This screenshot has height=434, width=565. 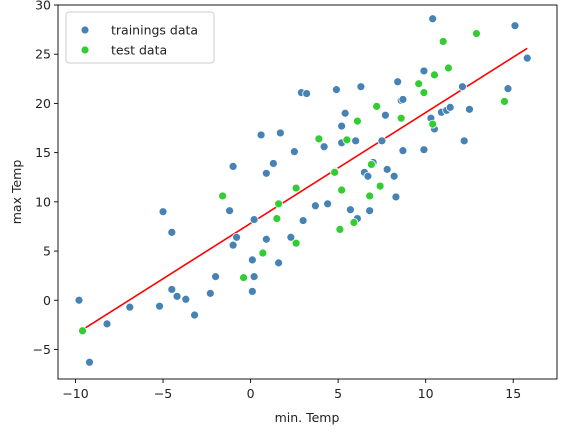 What do you see at coordinates (251, 393) in the screenshot?
I see `x-tick-label-2: 0` at bounding box center [251, 393].